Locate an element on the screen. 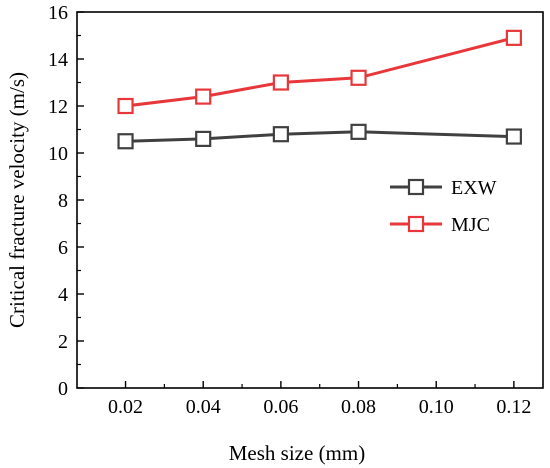  y-tick-label: 10 is located at coordinates (58, 154).